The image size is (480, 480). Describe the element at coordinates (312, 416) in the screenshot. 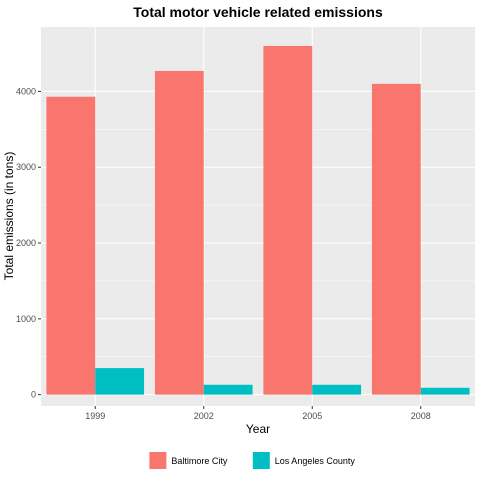

I see `x-tick-label: 2005` at that location.